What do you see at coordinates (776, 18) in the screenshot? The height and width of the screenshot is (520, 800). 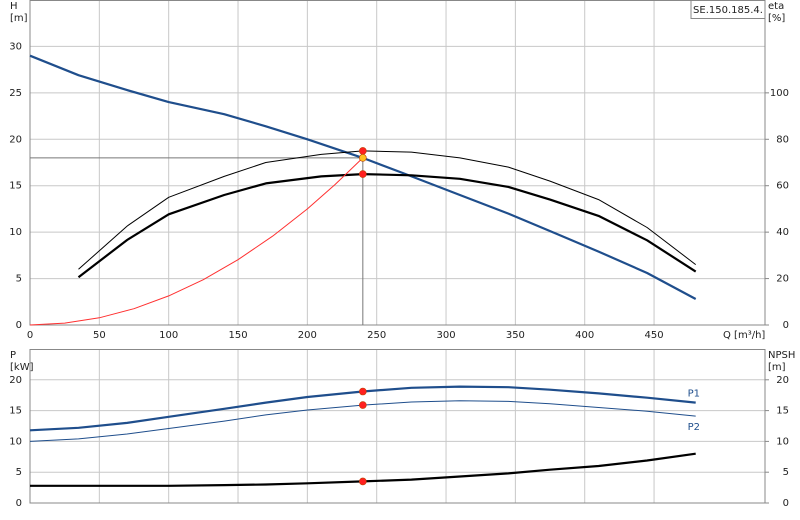 I see `y2-axis-unit: [%]` at bounding box center [776, 18].